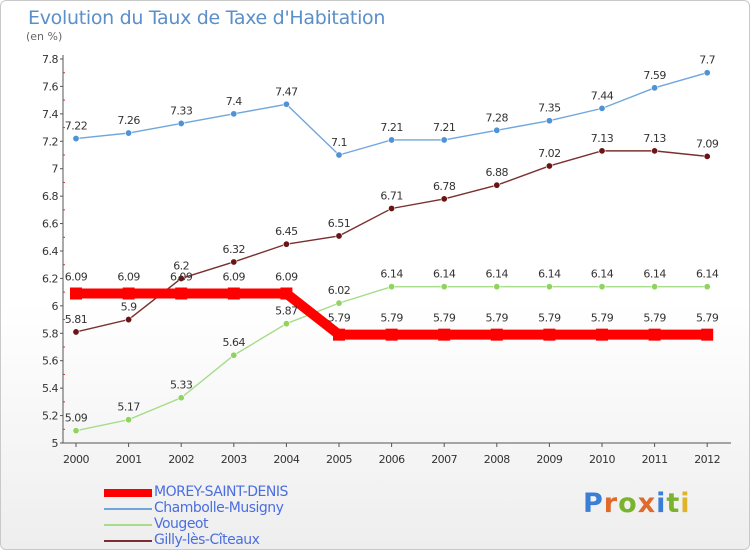  Describe the element at coordinates (707, 60) in the screenshot. I see `data-label: 7.7` at that location.